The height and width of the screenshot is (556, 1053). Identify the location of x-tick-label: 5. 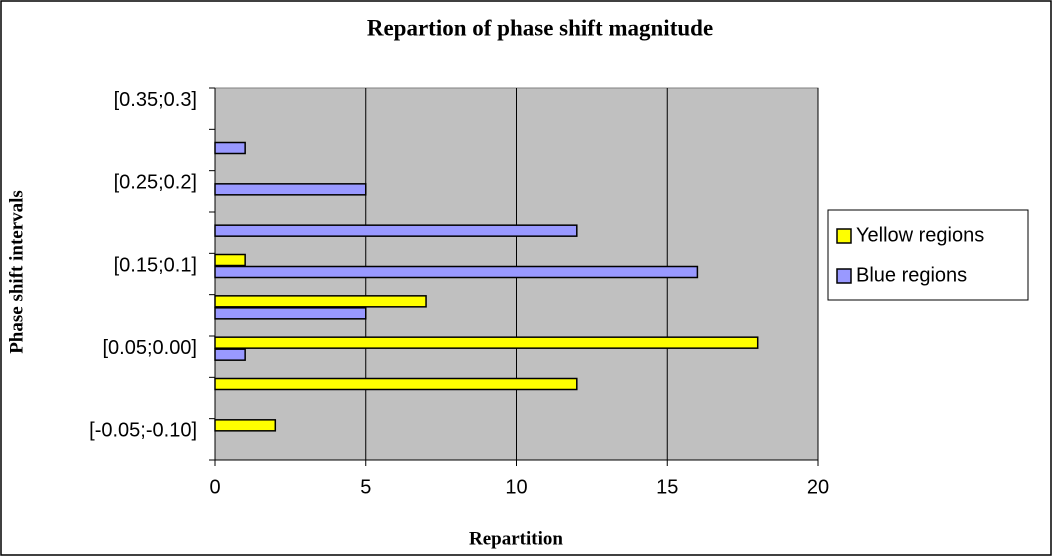
(365, 487).